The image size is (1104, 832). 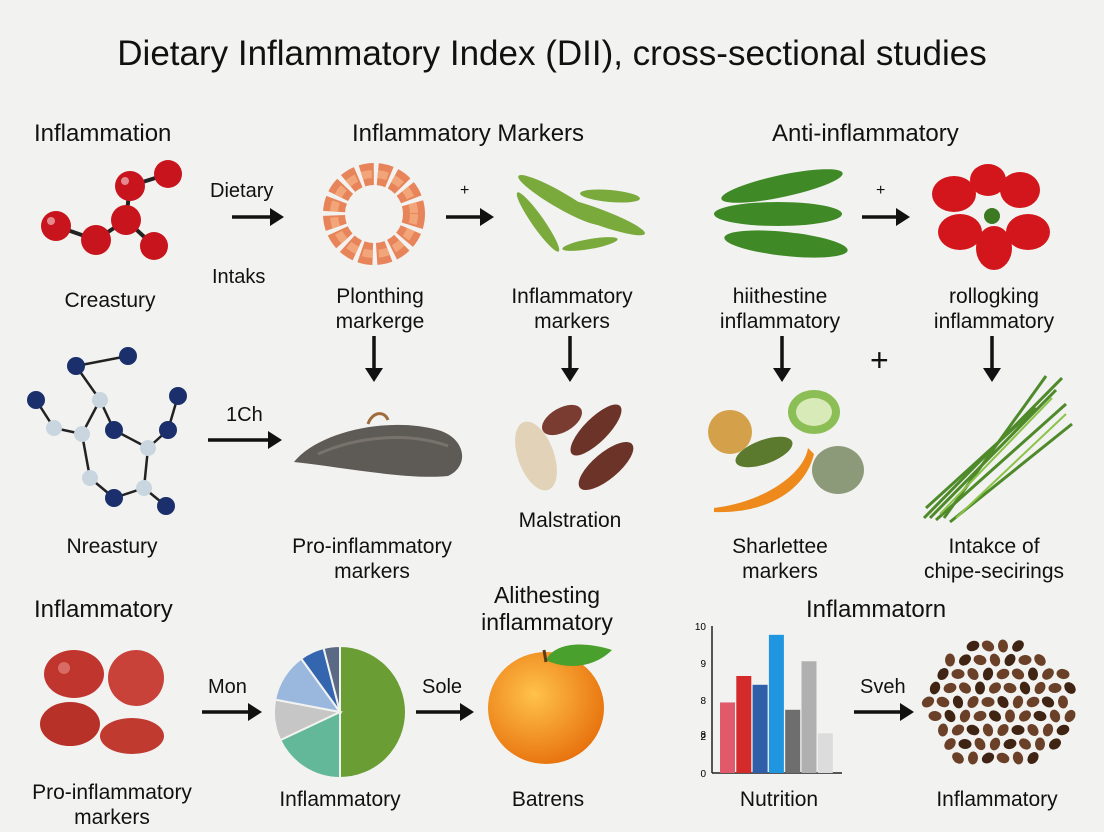 What do you see at coordinates (786, 451) in the screenshot?
I see `mixed-vegetables-illustration` at bounding box center [786, 451].